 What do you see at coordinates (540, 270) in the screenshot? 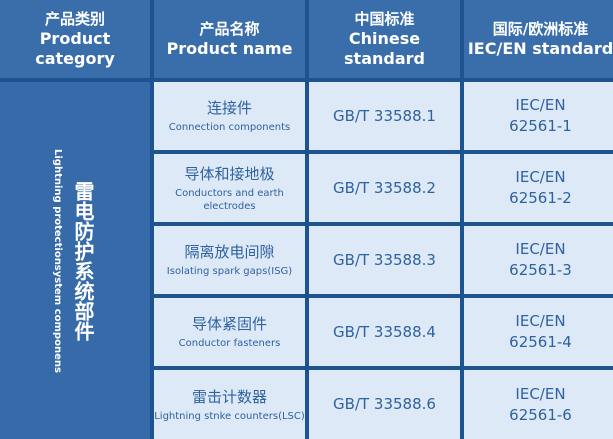
I see `iec-number: 62561-3` at bounding box center [540, 270].